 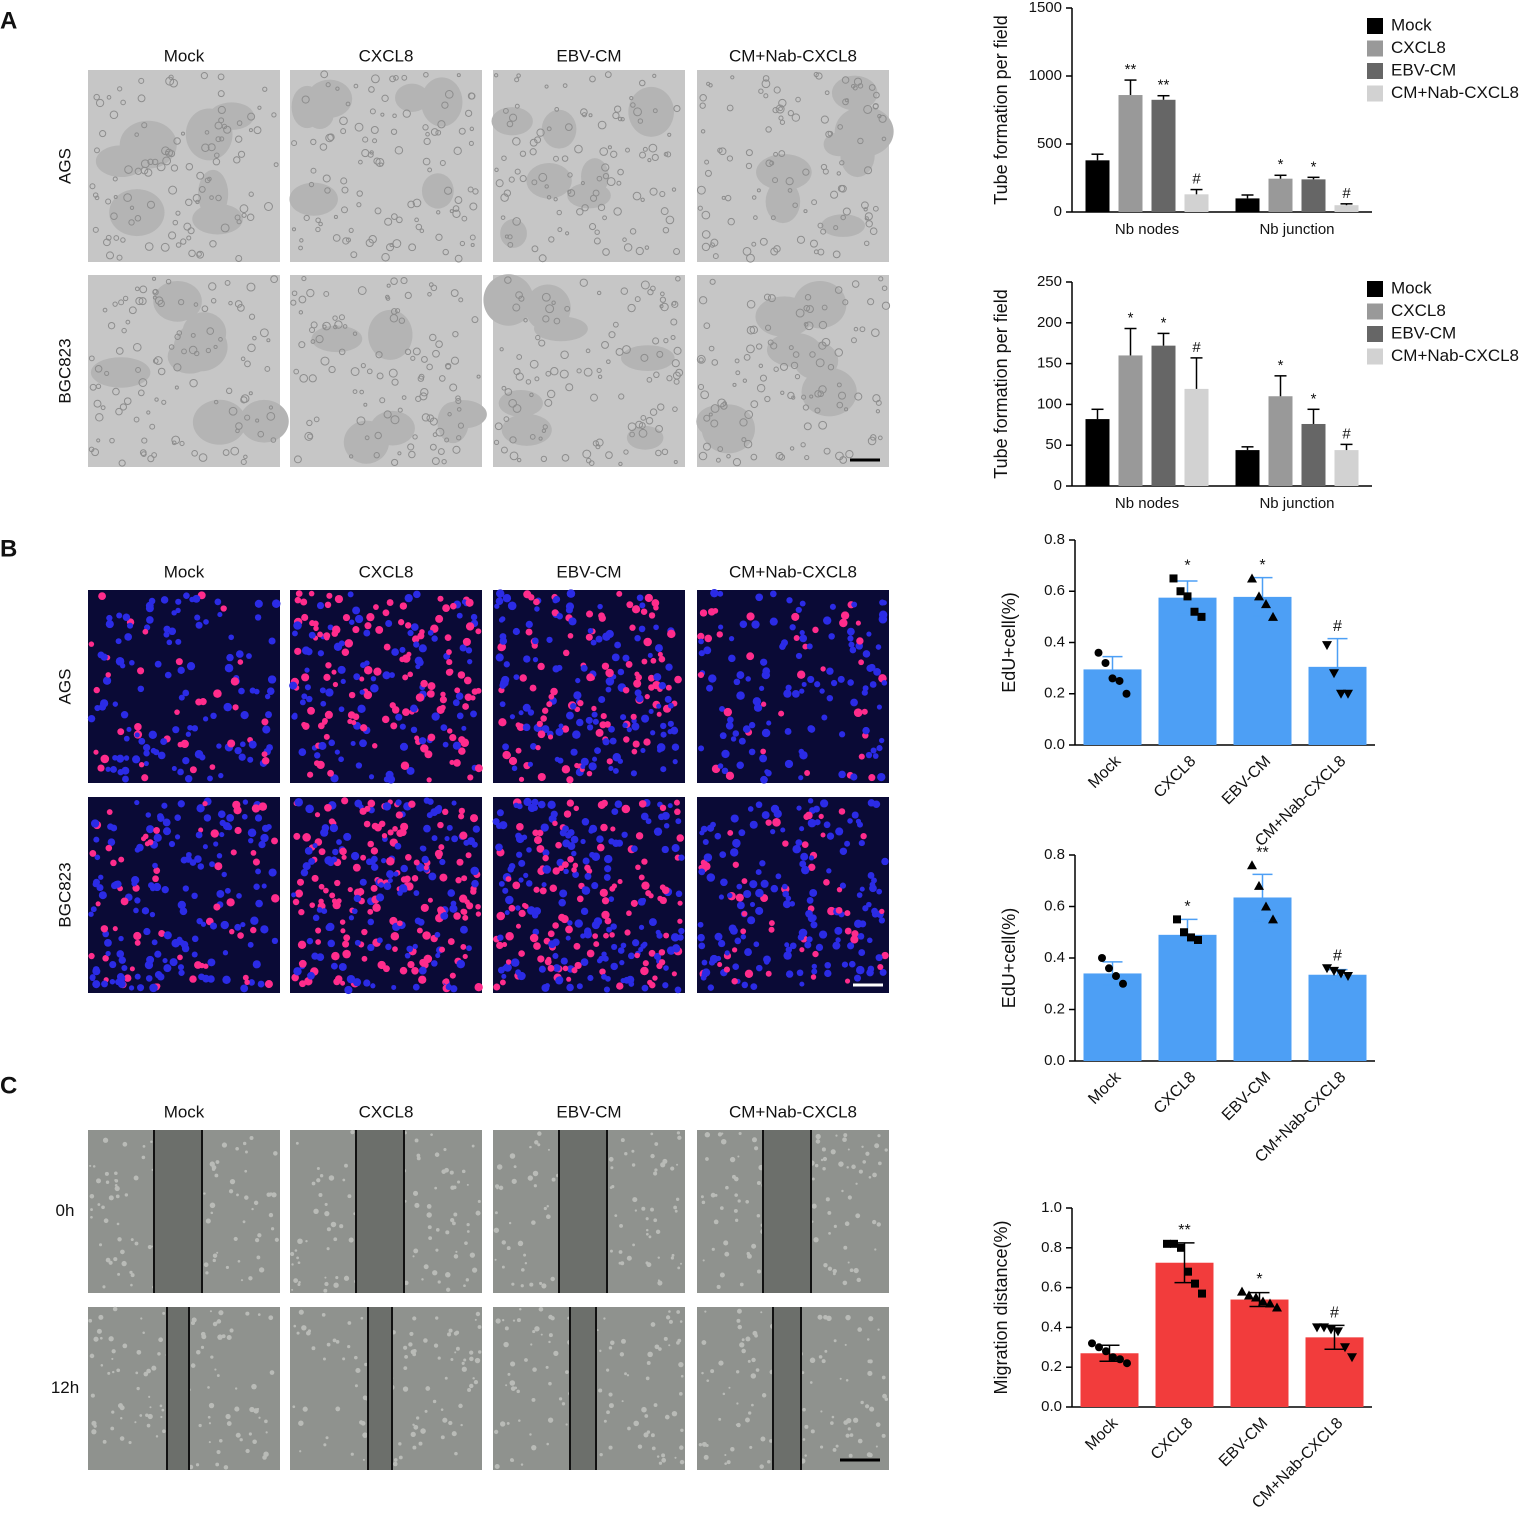 I want to click on x-tick-label: Nb nodes, so click(x=1147, y=503).